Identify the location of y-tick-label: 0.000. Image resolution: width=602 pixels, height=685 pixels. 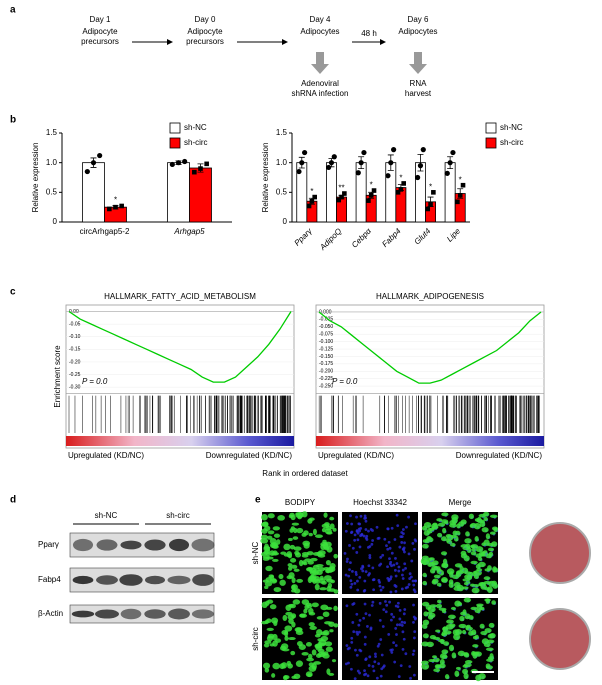
(325, 312).